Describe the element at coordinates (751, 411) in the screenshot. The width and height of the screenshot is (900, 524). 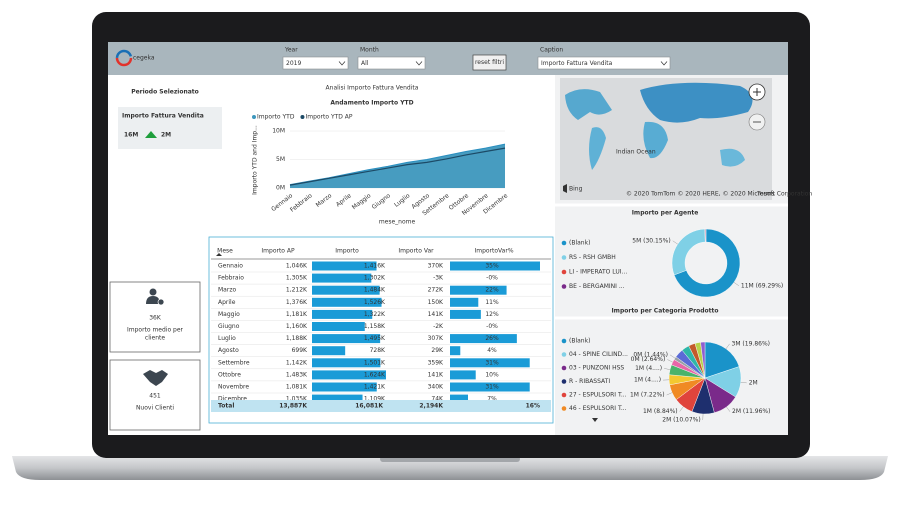
I see `slice-label: 2M (11.96%)` at that location.